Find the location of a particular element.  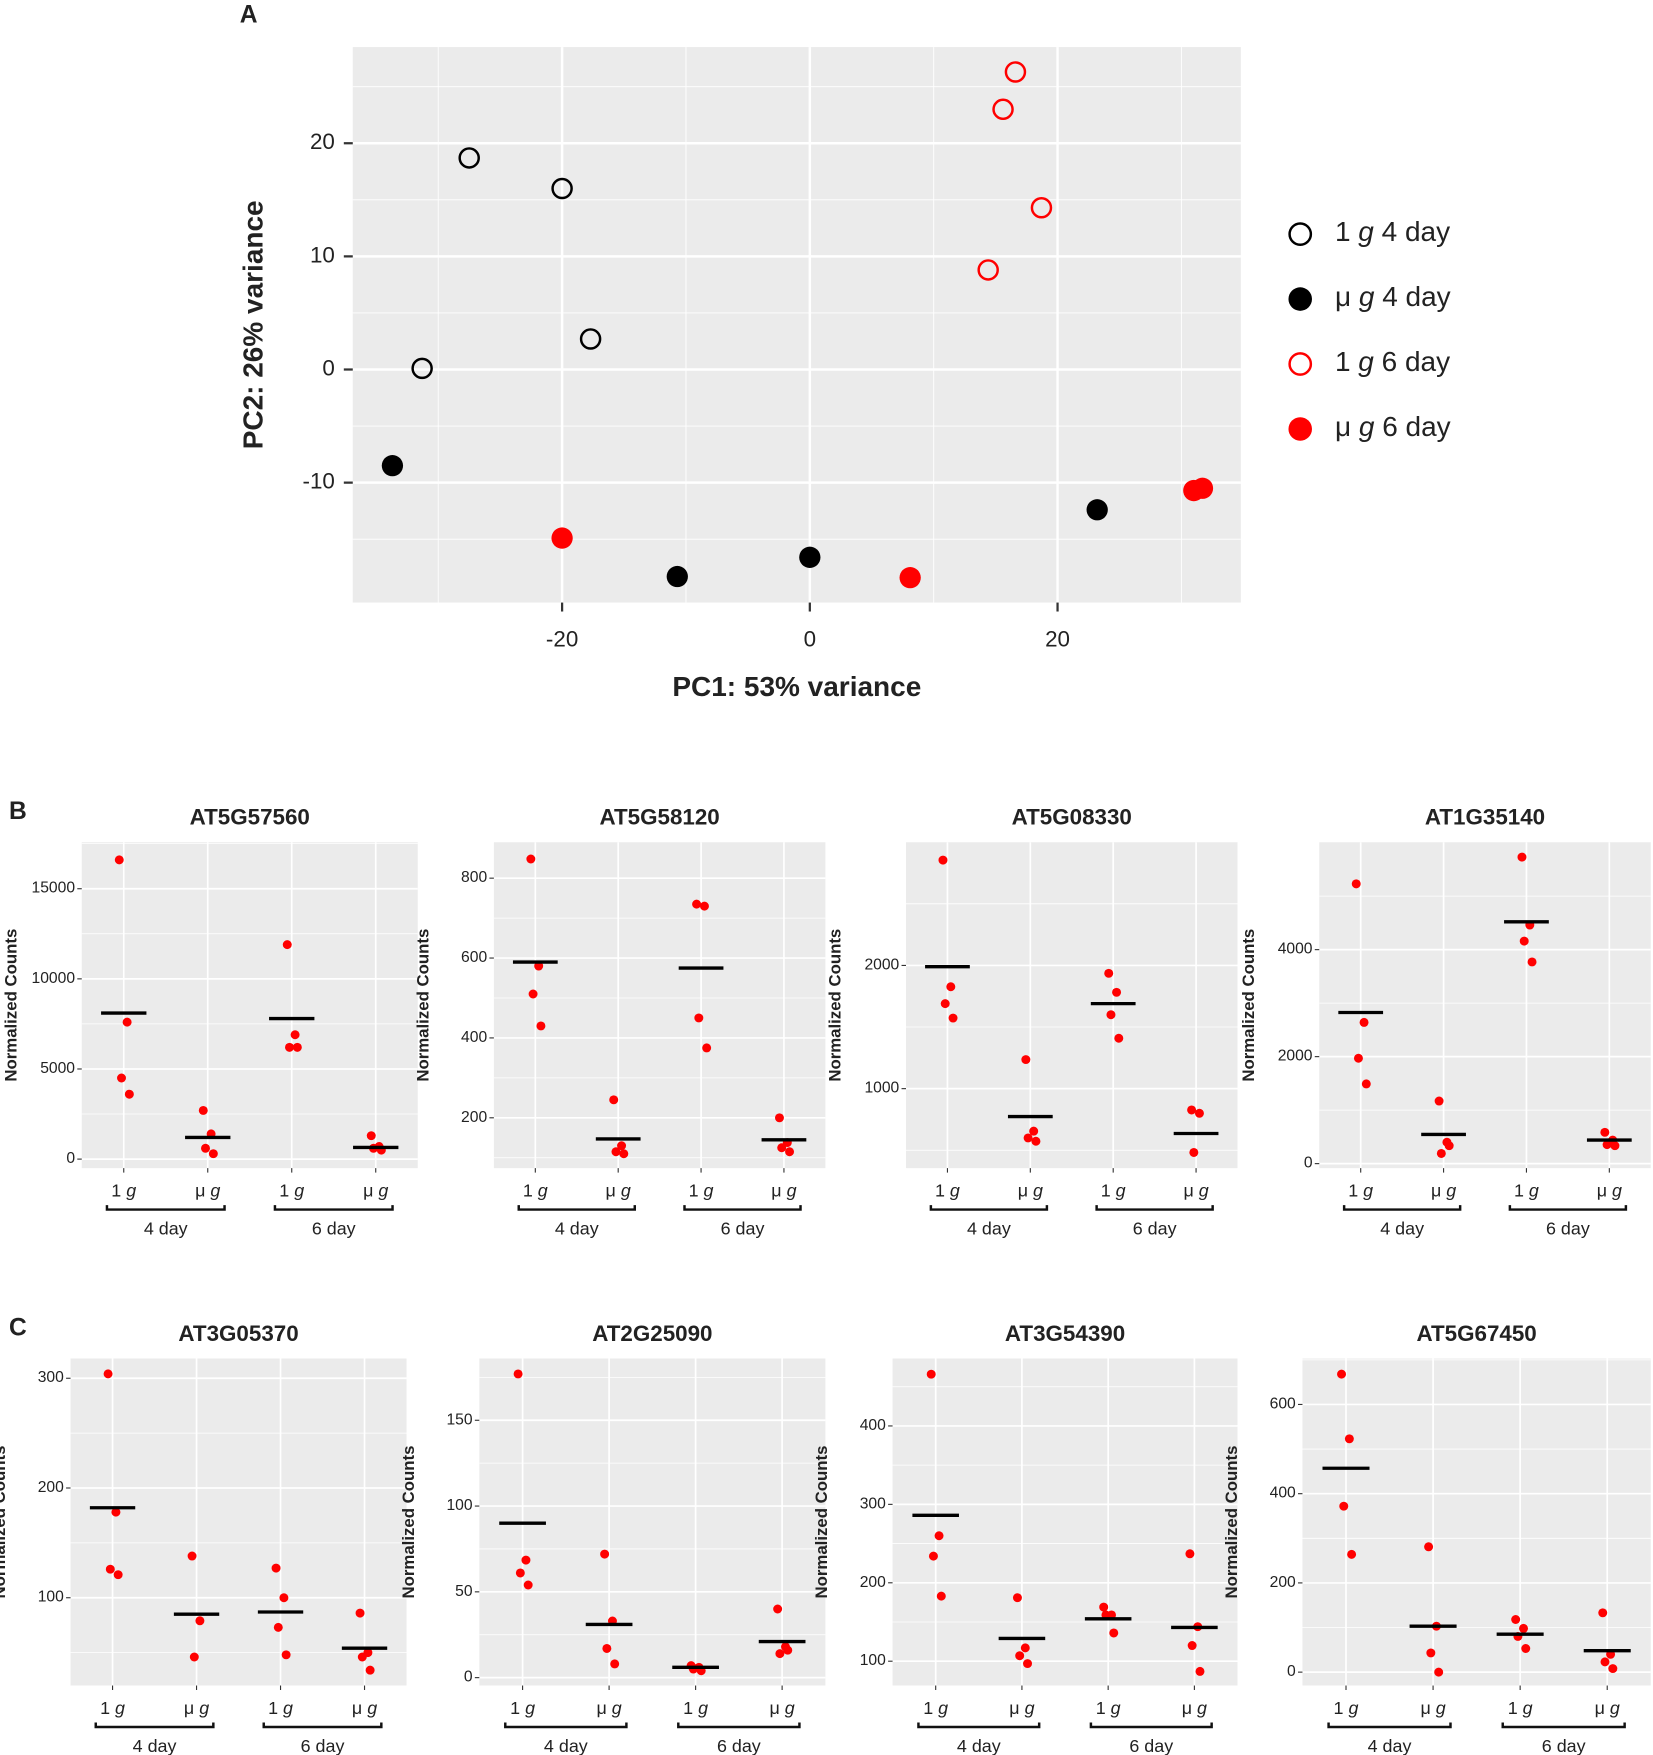

panel-title: AT5G08330 is located at coordinates (1072, 817).